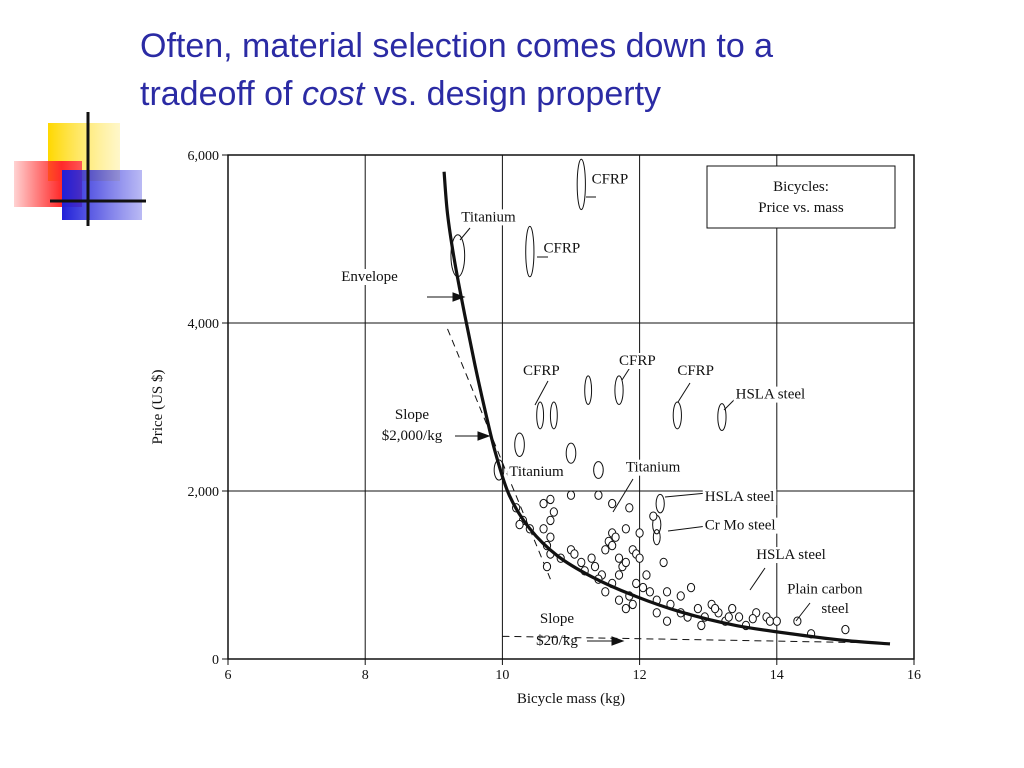 The width and height of the screenshot is (1024, 768). Describe the element at coordinates (412, 436) in the screenshot. I see `slope-label-steep-line2: $2,000/kg` at that location.